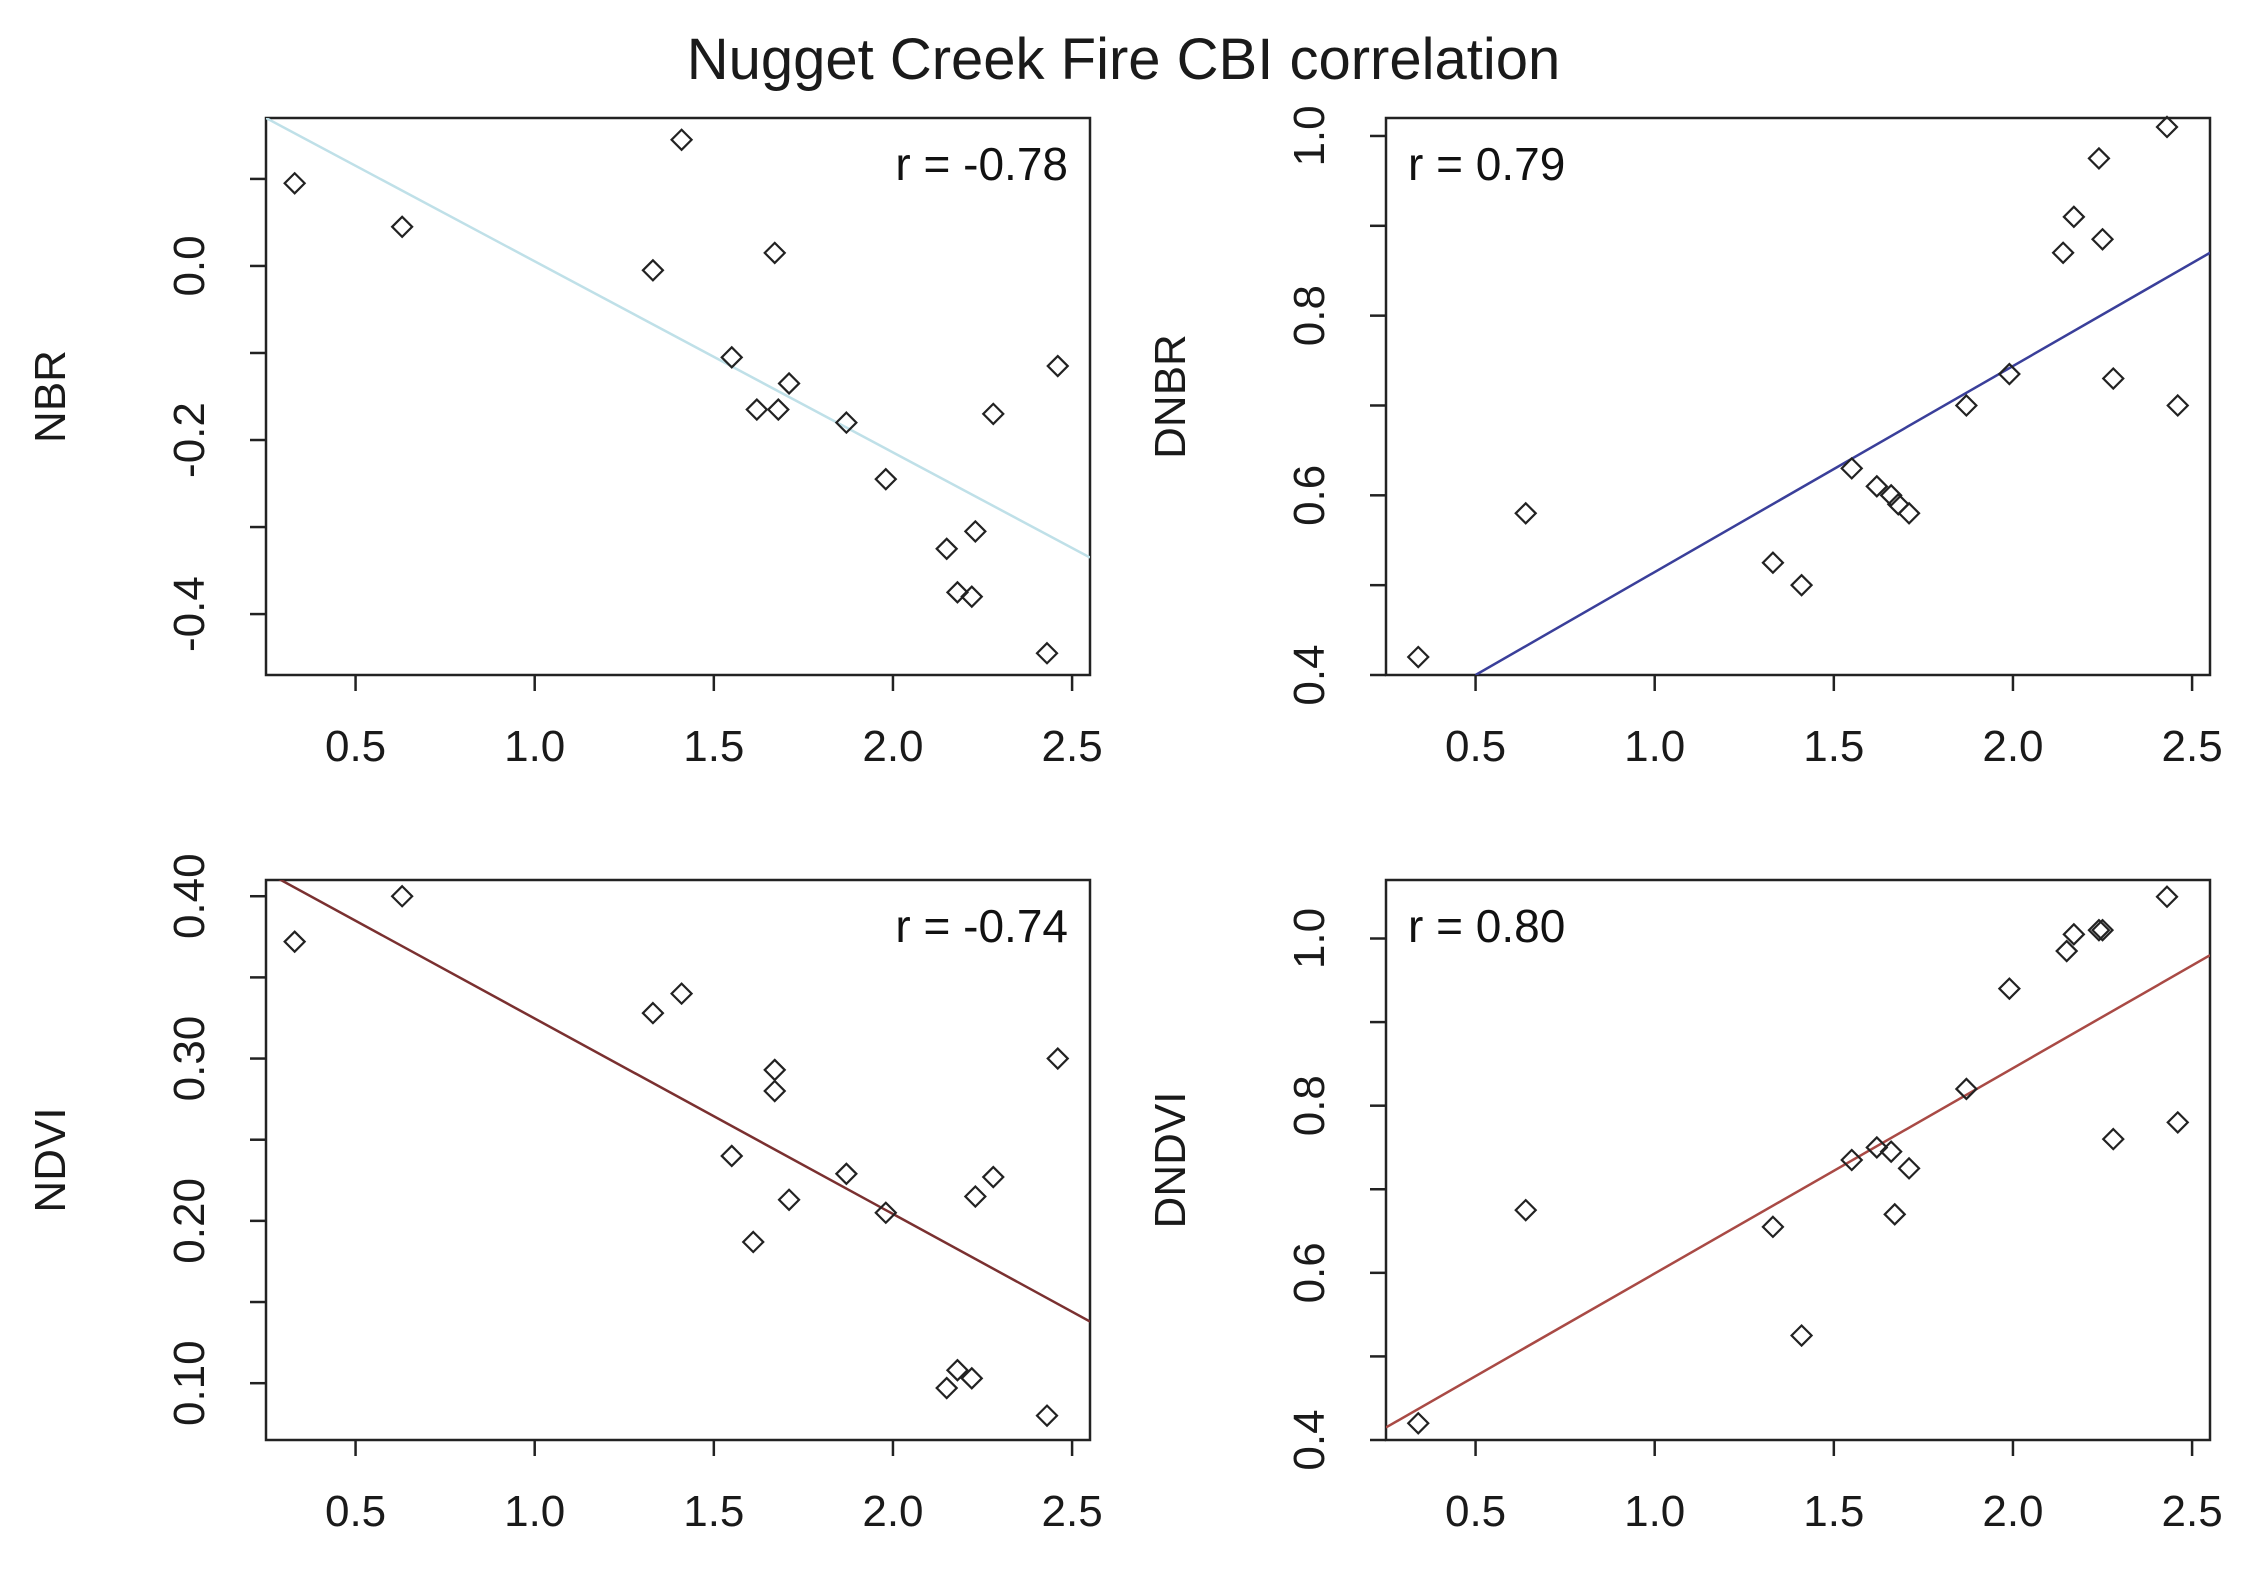 The width and height of the screenshot is (2247, 1590). What do you see at coordinates (189, 896) in the screenshot?
I see `y-tick-label-ndvi: 0.40` at bounding box center [189, 896].